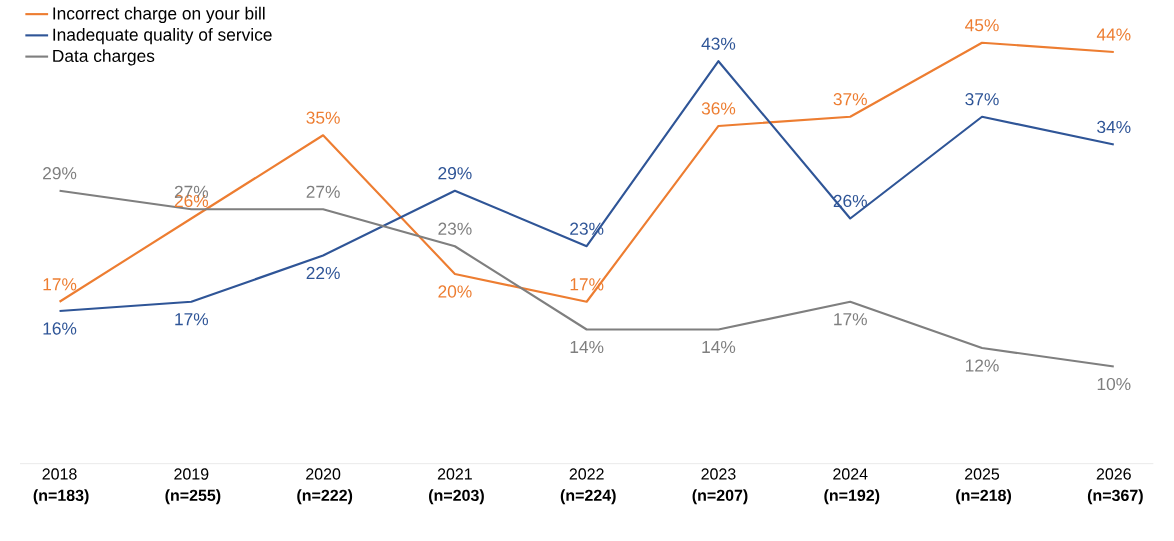  What do you see at coordinates (323, 117) in the screenshot?
I see `data-label: 35%` at bounding box center [323, 117].